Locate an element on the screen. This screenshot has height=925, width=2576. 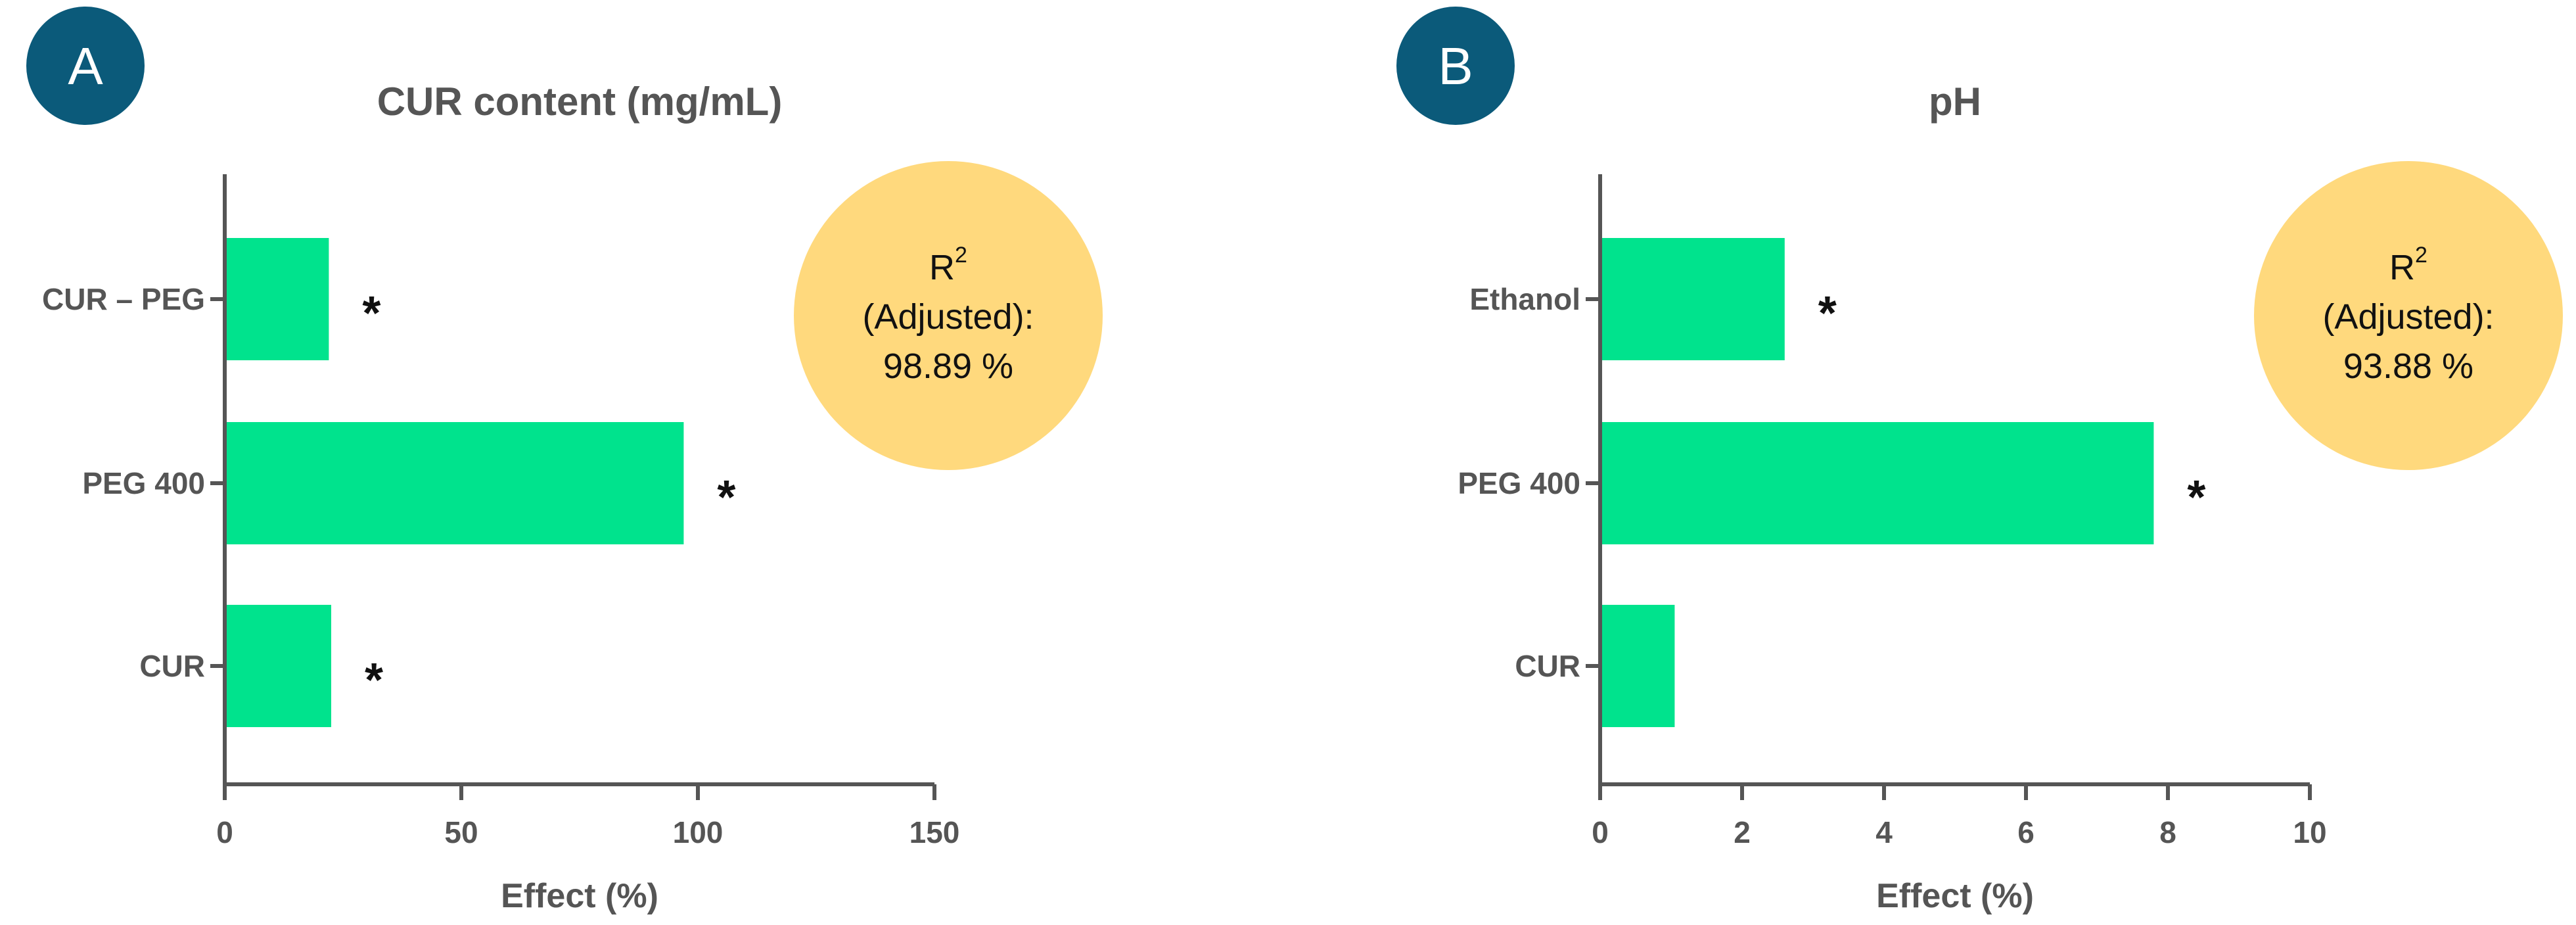
r2-value: 98.89 % is located at coordinates (948, 366).